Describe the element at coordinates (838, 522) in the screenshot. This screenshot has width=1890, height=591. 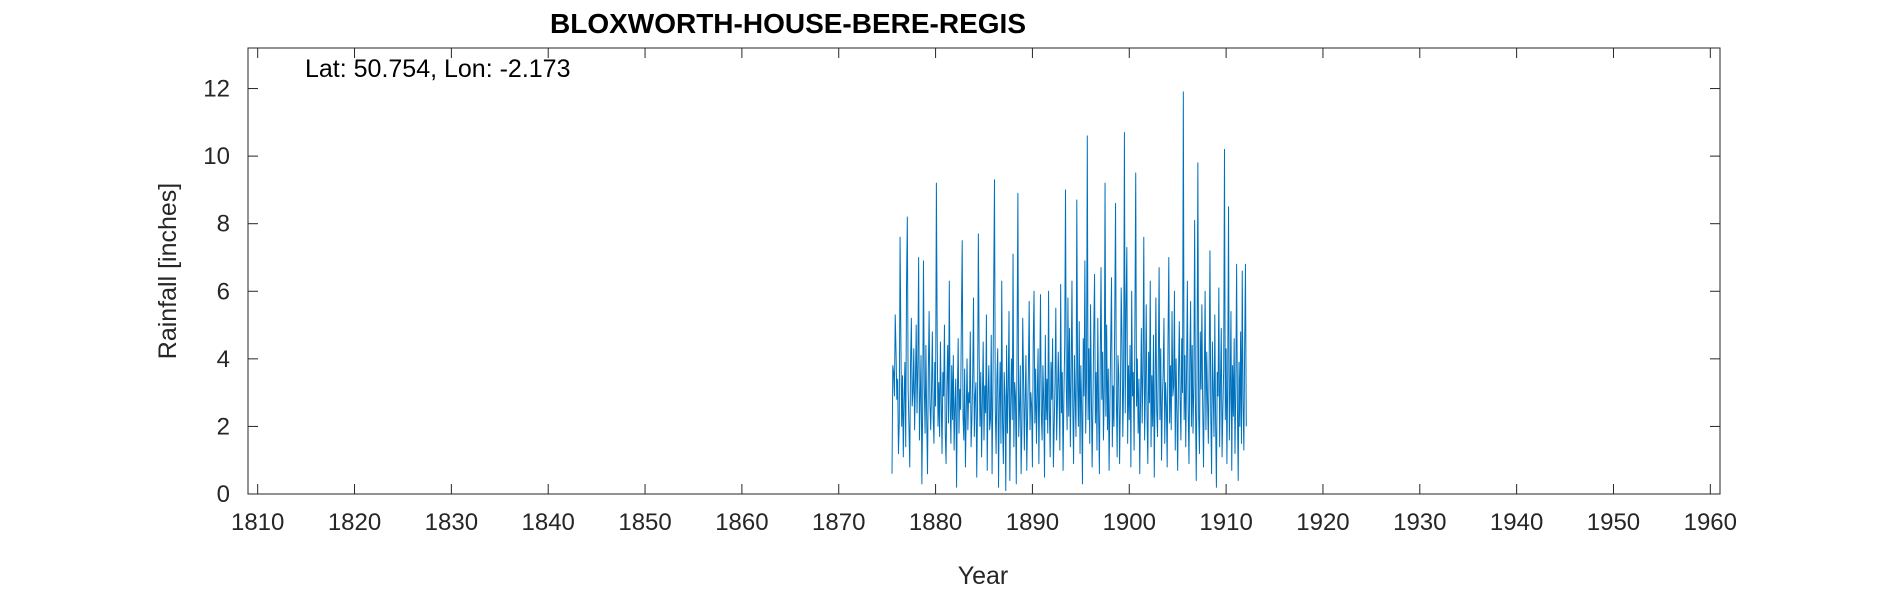
I see `x-tick-label: 1870` at that location.